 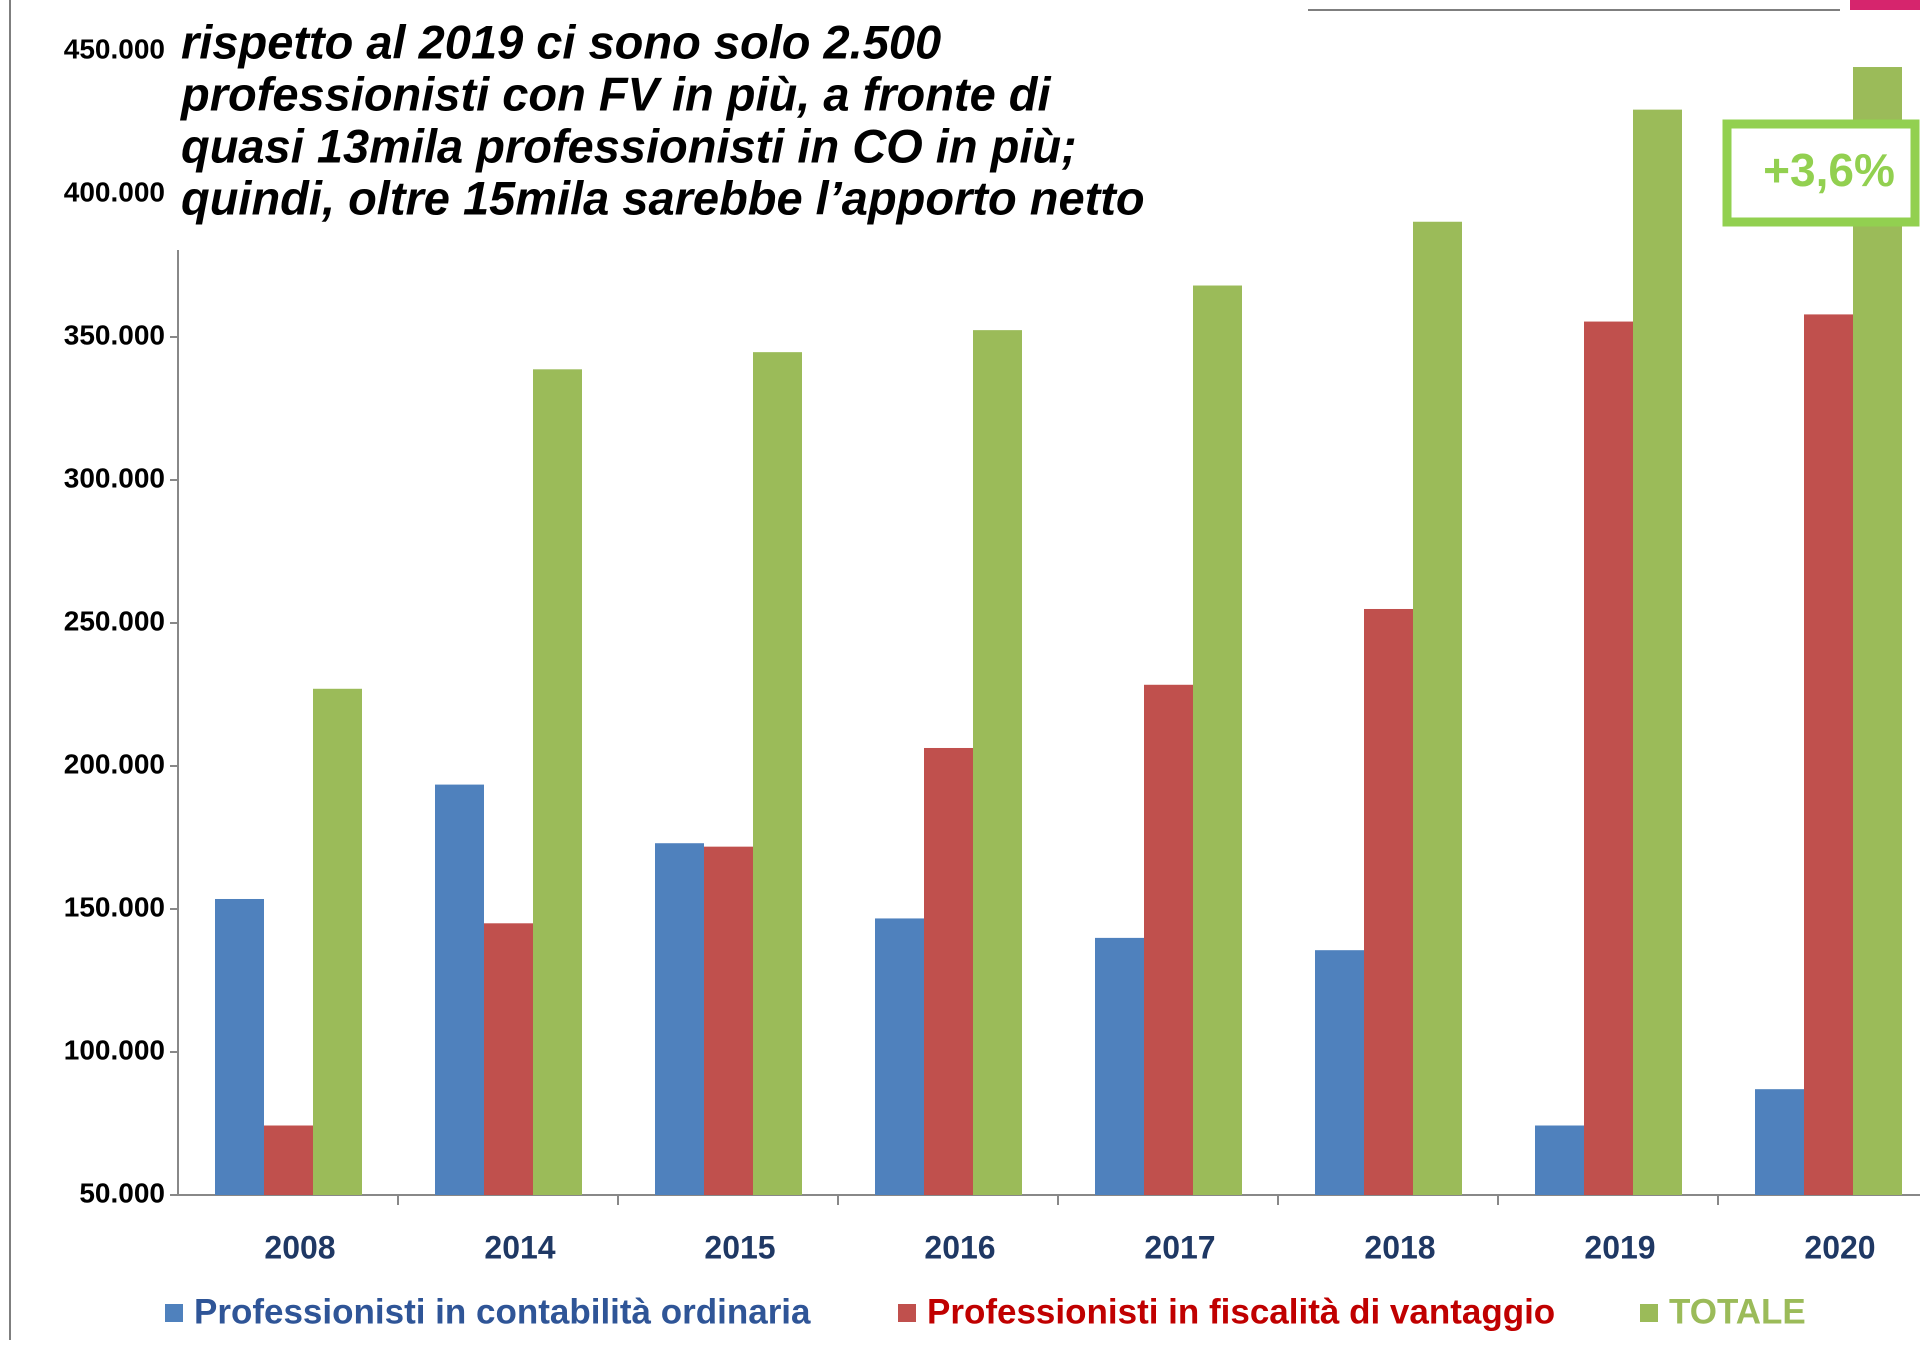 What do you see at coordinates (114, 1049) in the screenshot?
I see `y-tick-label: 100.000` at bounding box center [114, 1049].